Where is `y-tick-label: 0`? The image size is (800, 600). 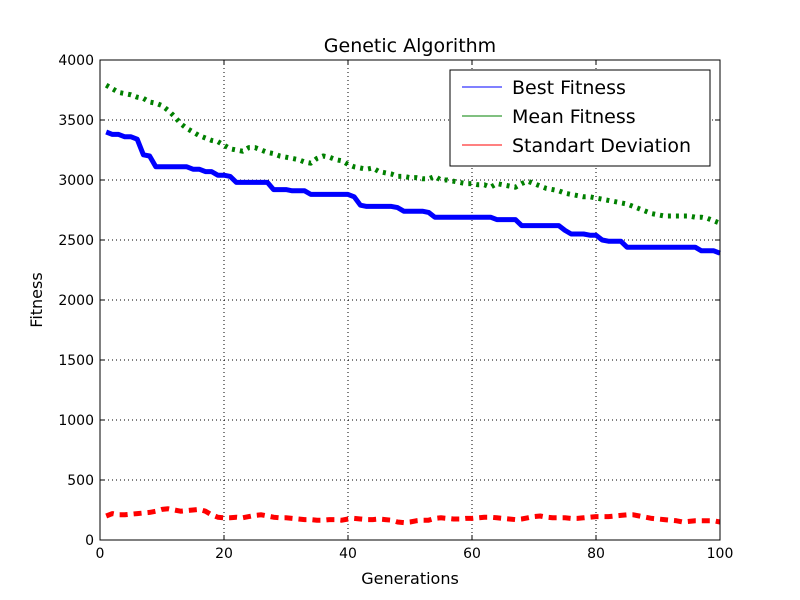
y-tick-label: 0 is located at coordinates (89, 541).